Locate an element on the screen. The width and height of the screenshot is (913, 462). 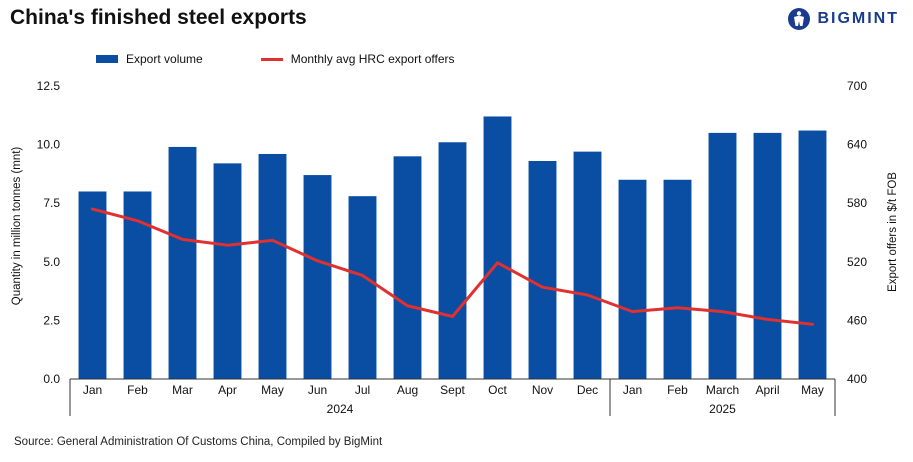
legend-label-hrc-offers: Monthly avg HRC export offers is located at coordinates (372, 59).